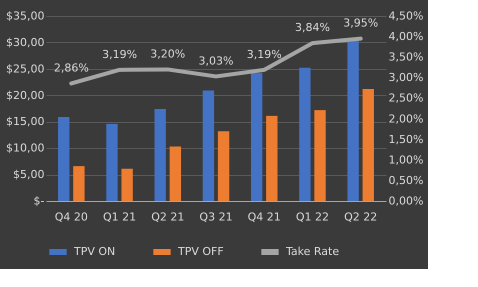 The width and height of the screenshot is (478, 287). I want to click on y-tick-label: $10,00, so click(25, 148).